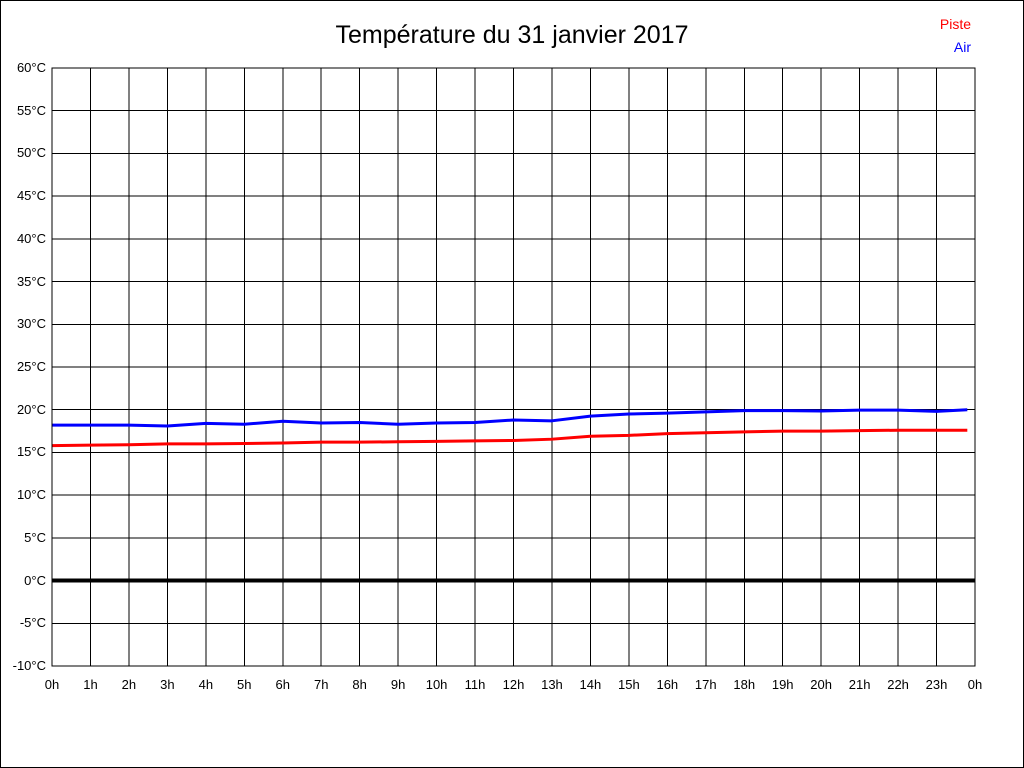  What do you see at coordinates (31, 281) in the screenshot?
I see `y-tick-label: 35°C` at bounding box center [31, 281].